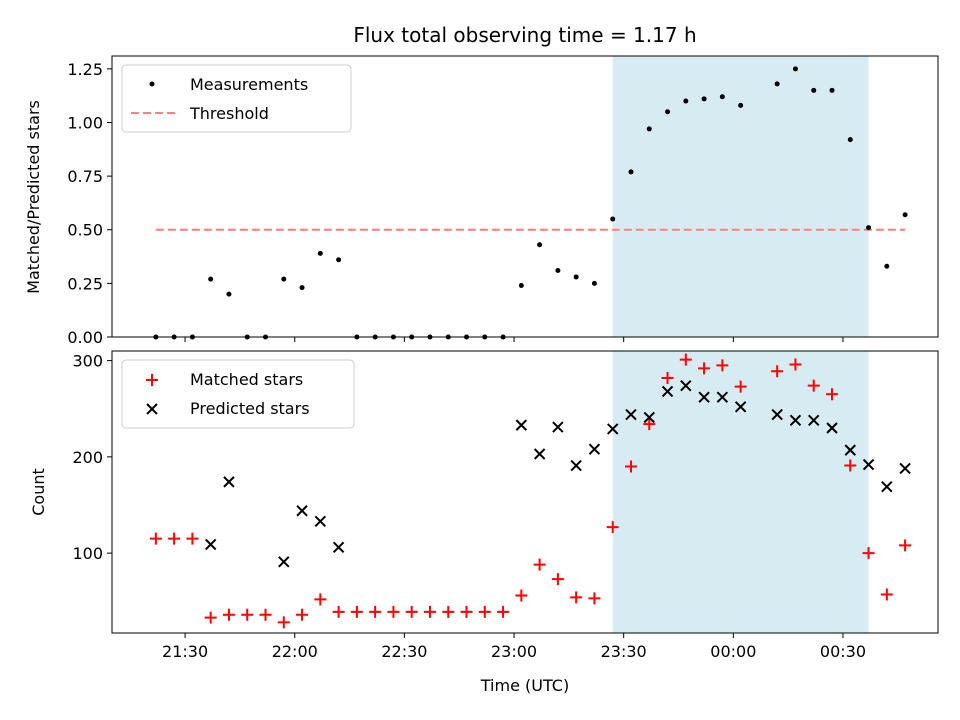  I want to click on x-tick-label: 23:00, so click(514, 651).